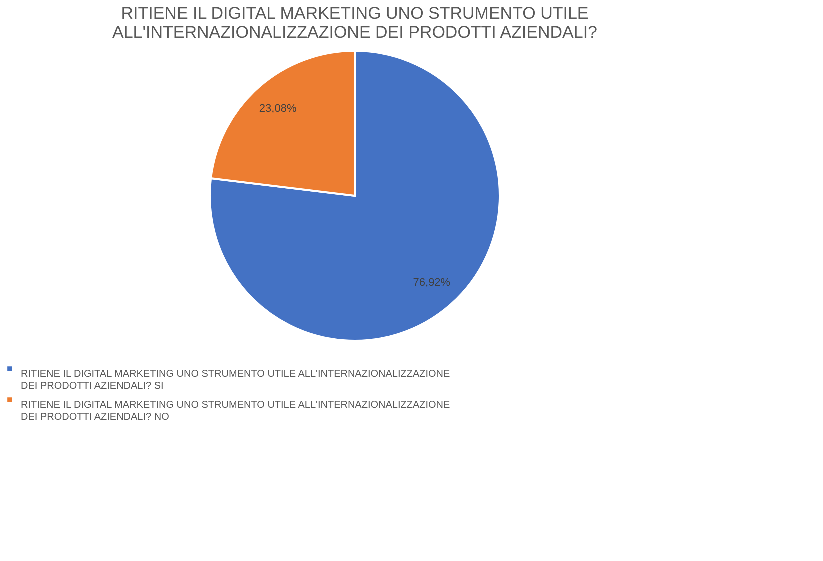 This screenshot has width=823, height=561. Describe the element at coordinates (355, 23) in the screenshot. I see `chart-title: RITIENE IL DIGITAL MARKETING UNO STRUMENTO UTILE ALL'INTERNAZIONALIZZAZIONE DEI PRODOTTI AZIENDALI?` at that location.